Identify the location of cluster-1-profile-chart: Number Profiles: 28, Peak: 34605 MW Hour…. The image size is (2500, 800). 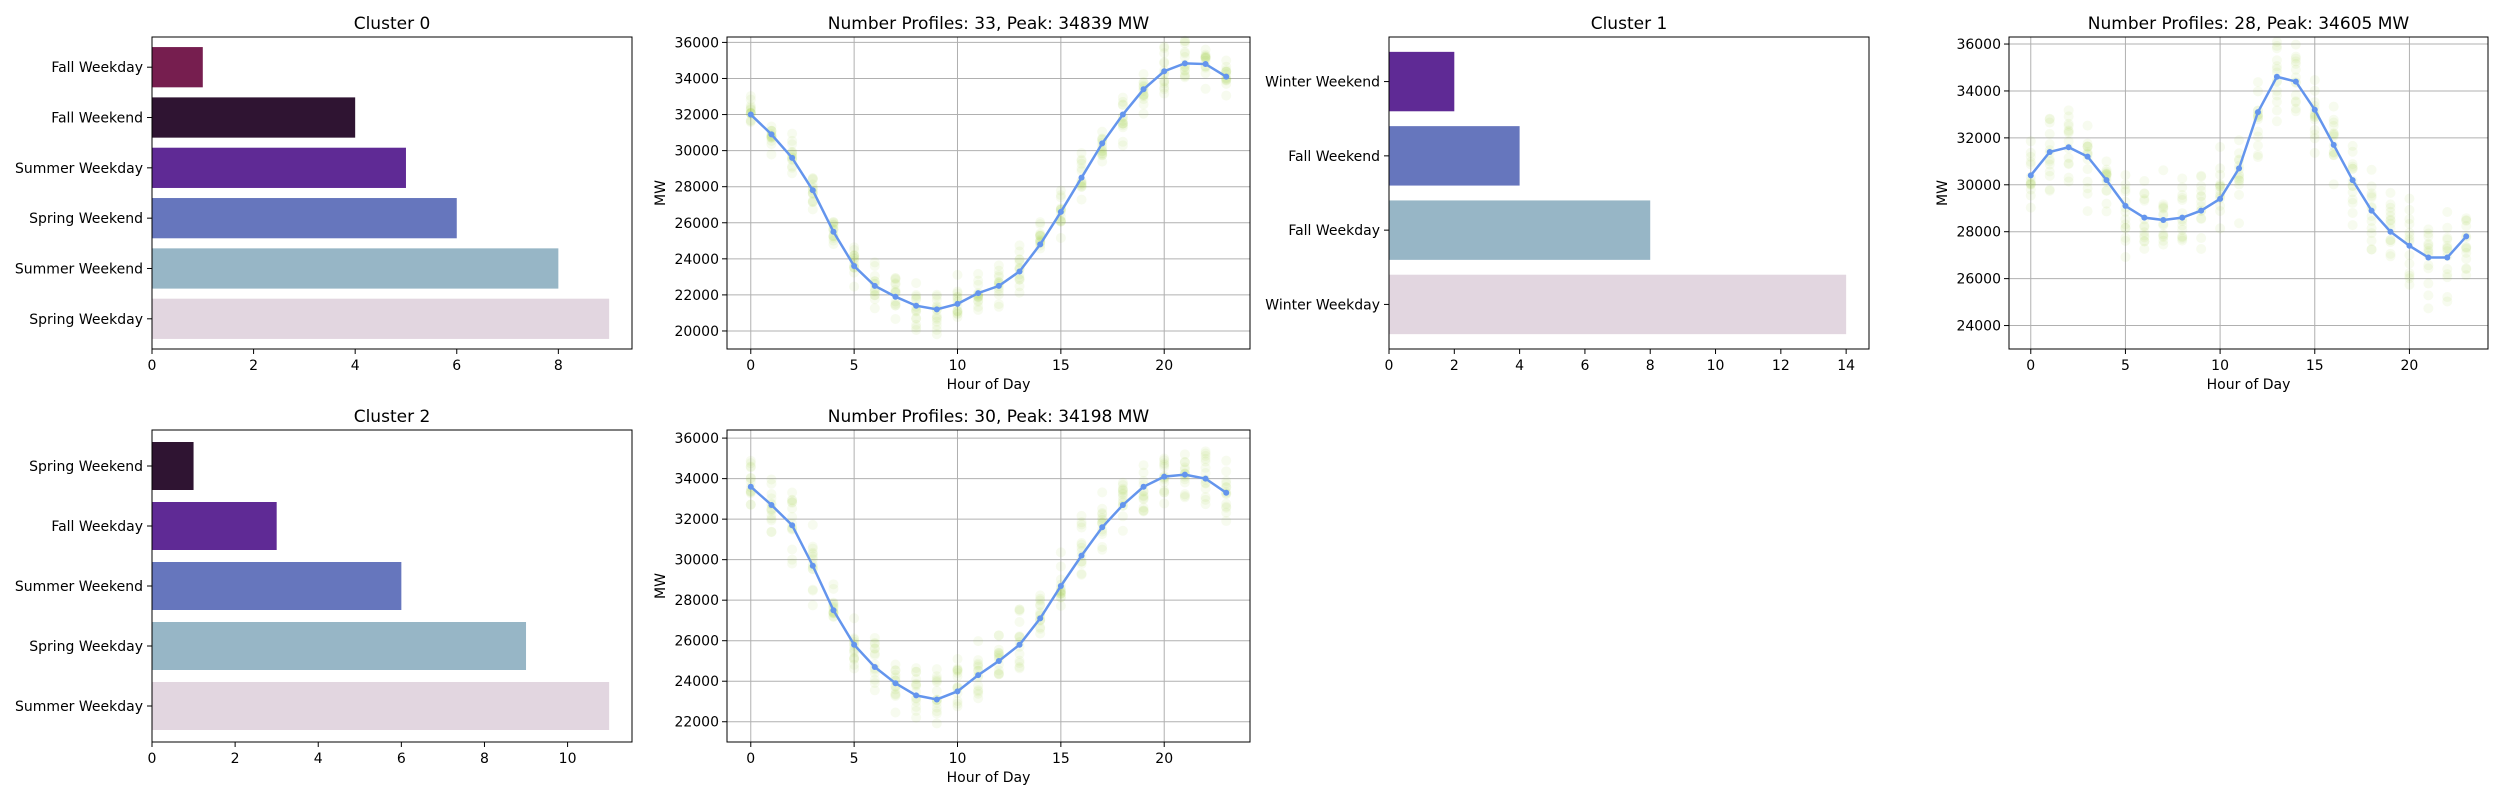
(2212, 203).